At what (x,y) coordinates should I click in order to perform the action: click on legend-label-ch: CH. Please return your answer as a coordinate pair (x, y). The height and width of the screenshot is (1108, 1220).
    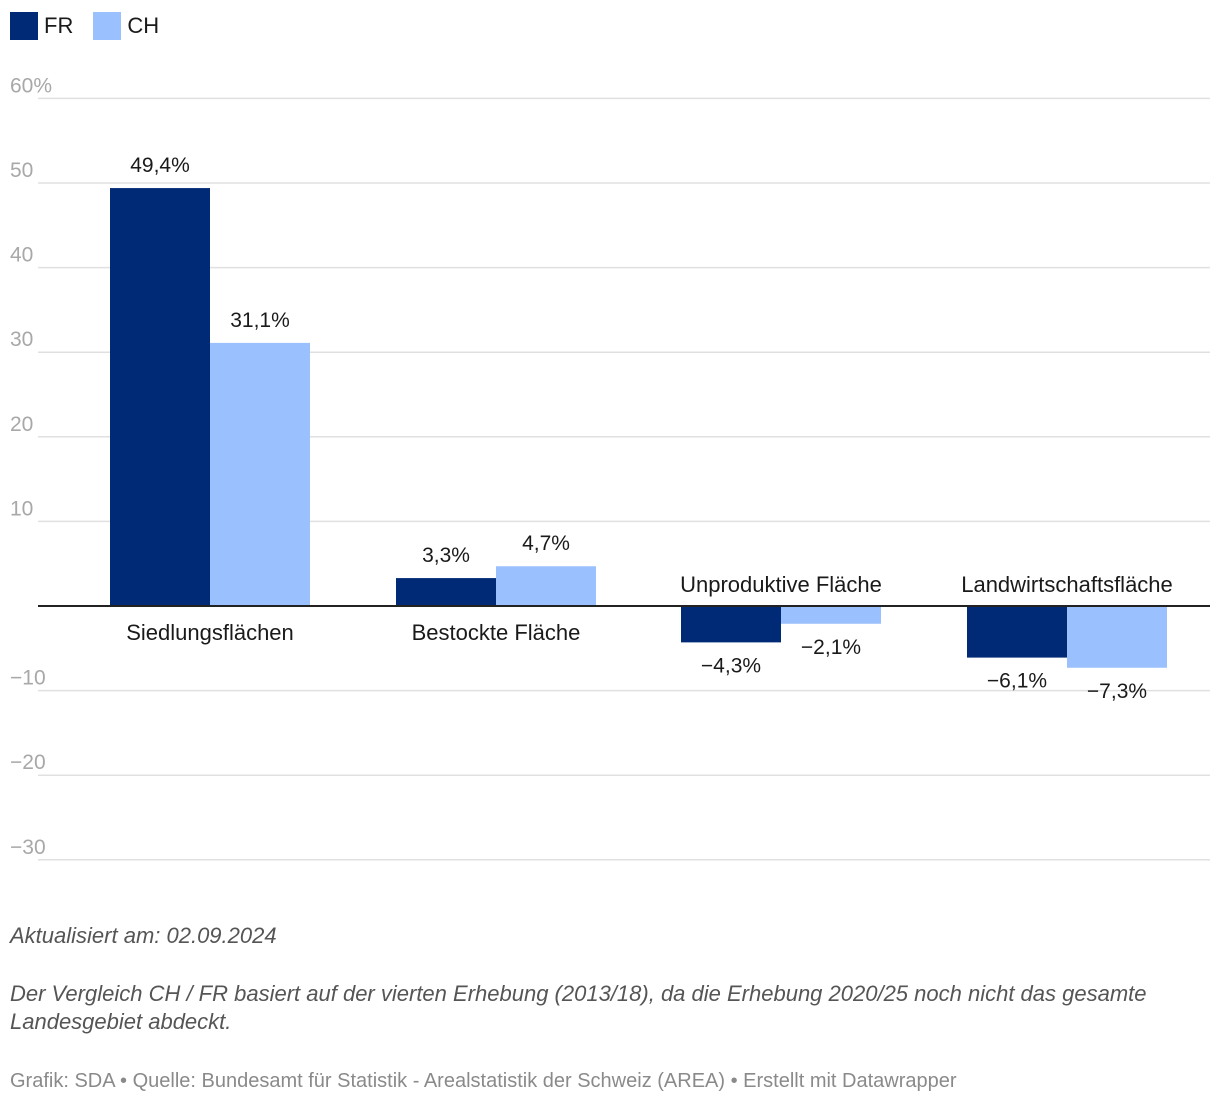
    Looking at the image, I should click on (143, 25).